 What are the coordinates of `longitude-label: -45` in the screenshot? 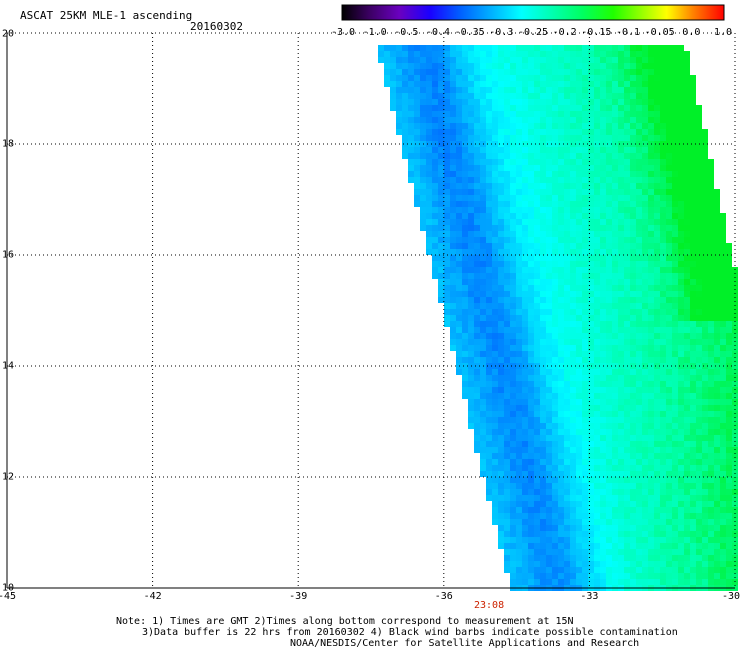 It's located at (8, 596).